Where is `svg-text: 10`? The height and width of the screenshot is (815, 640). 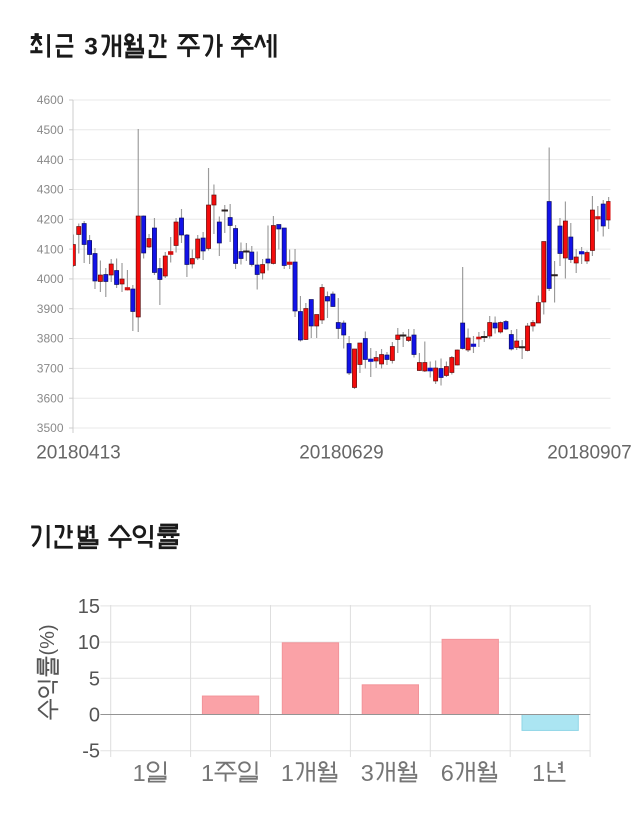
svg-text: 10 is located at coordinates (89, 643).